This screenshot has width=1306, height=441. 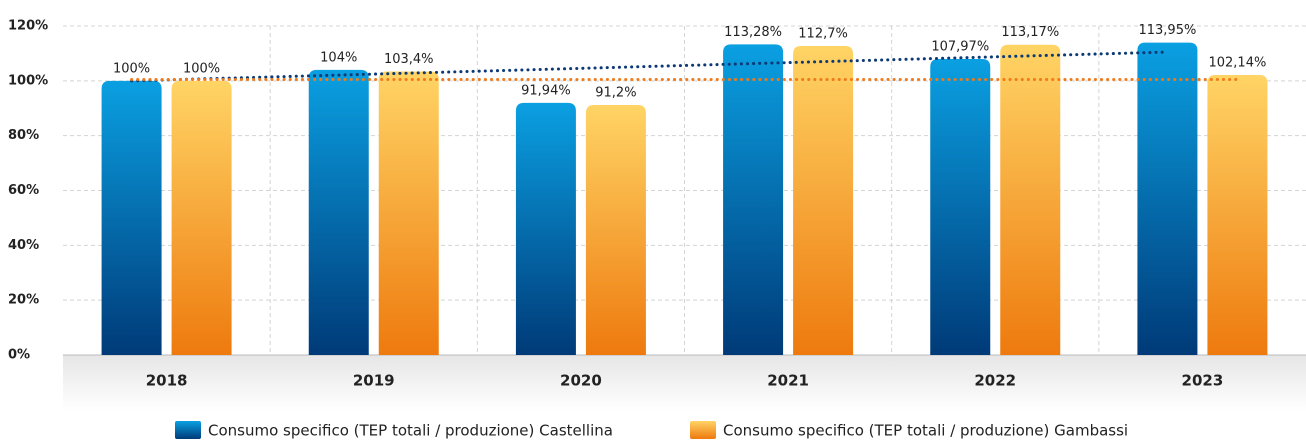 I want to click on value-label: 112,7%, so click(x=823, y=34).